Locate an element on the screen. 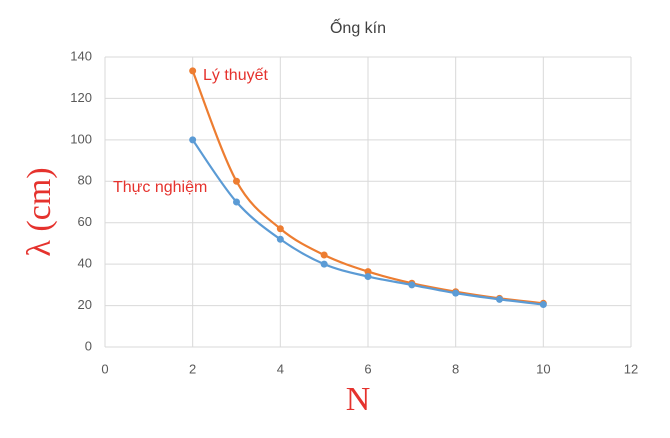 The width and height of the screenshot is (670, 438). y-tick-label: 60 is located at coordinates (85, 221).